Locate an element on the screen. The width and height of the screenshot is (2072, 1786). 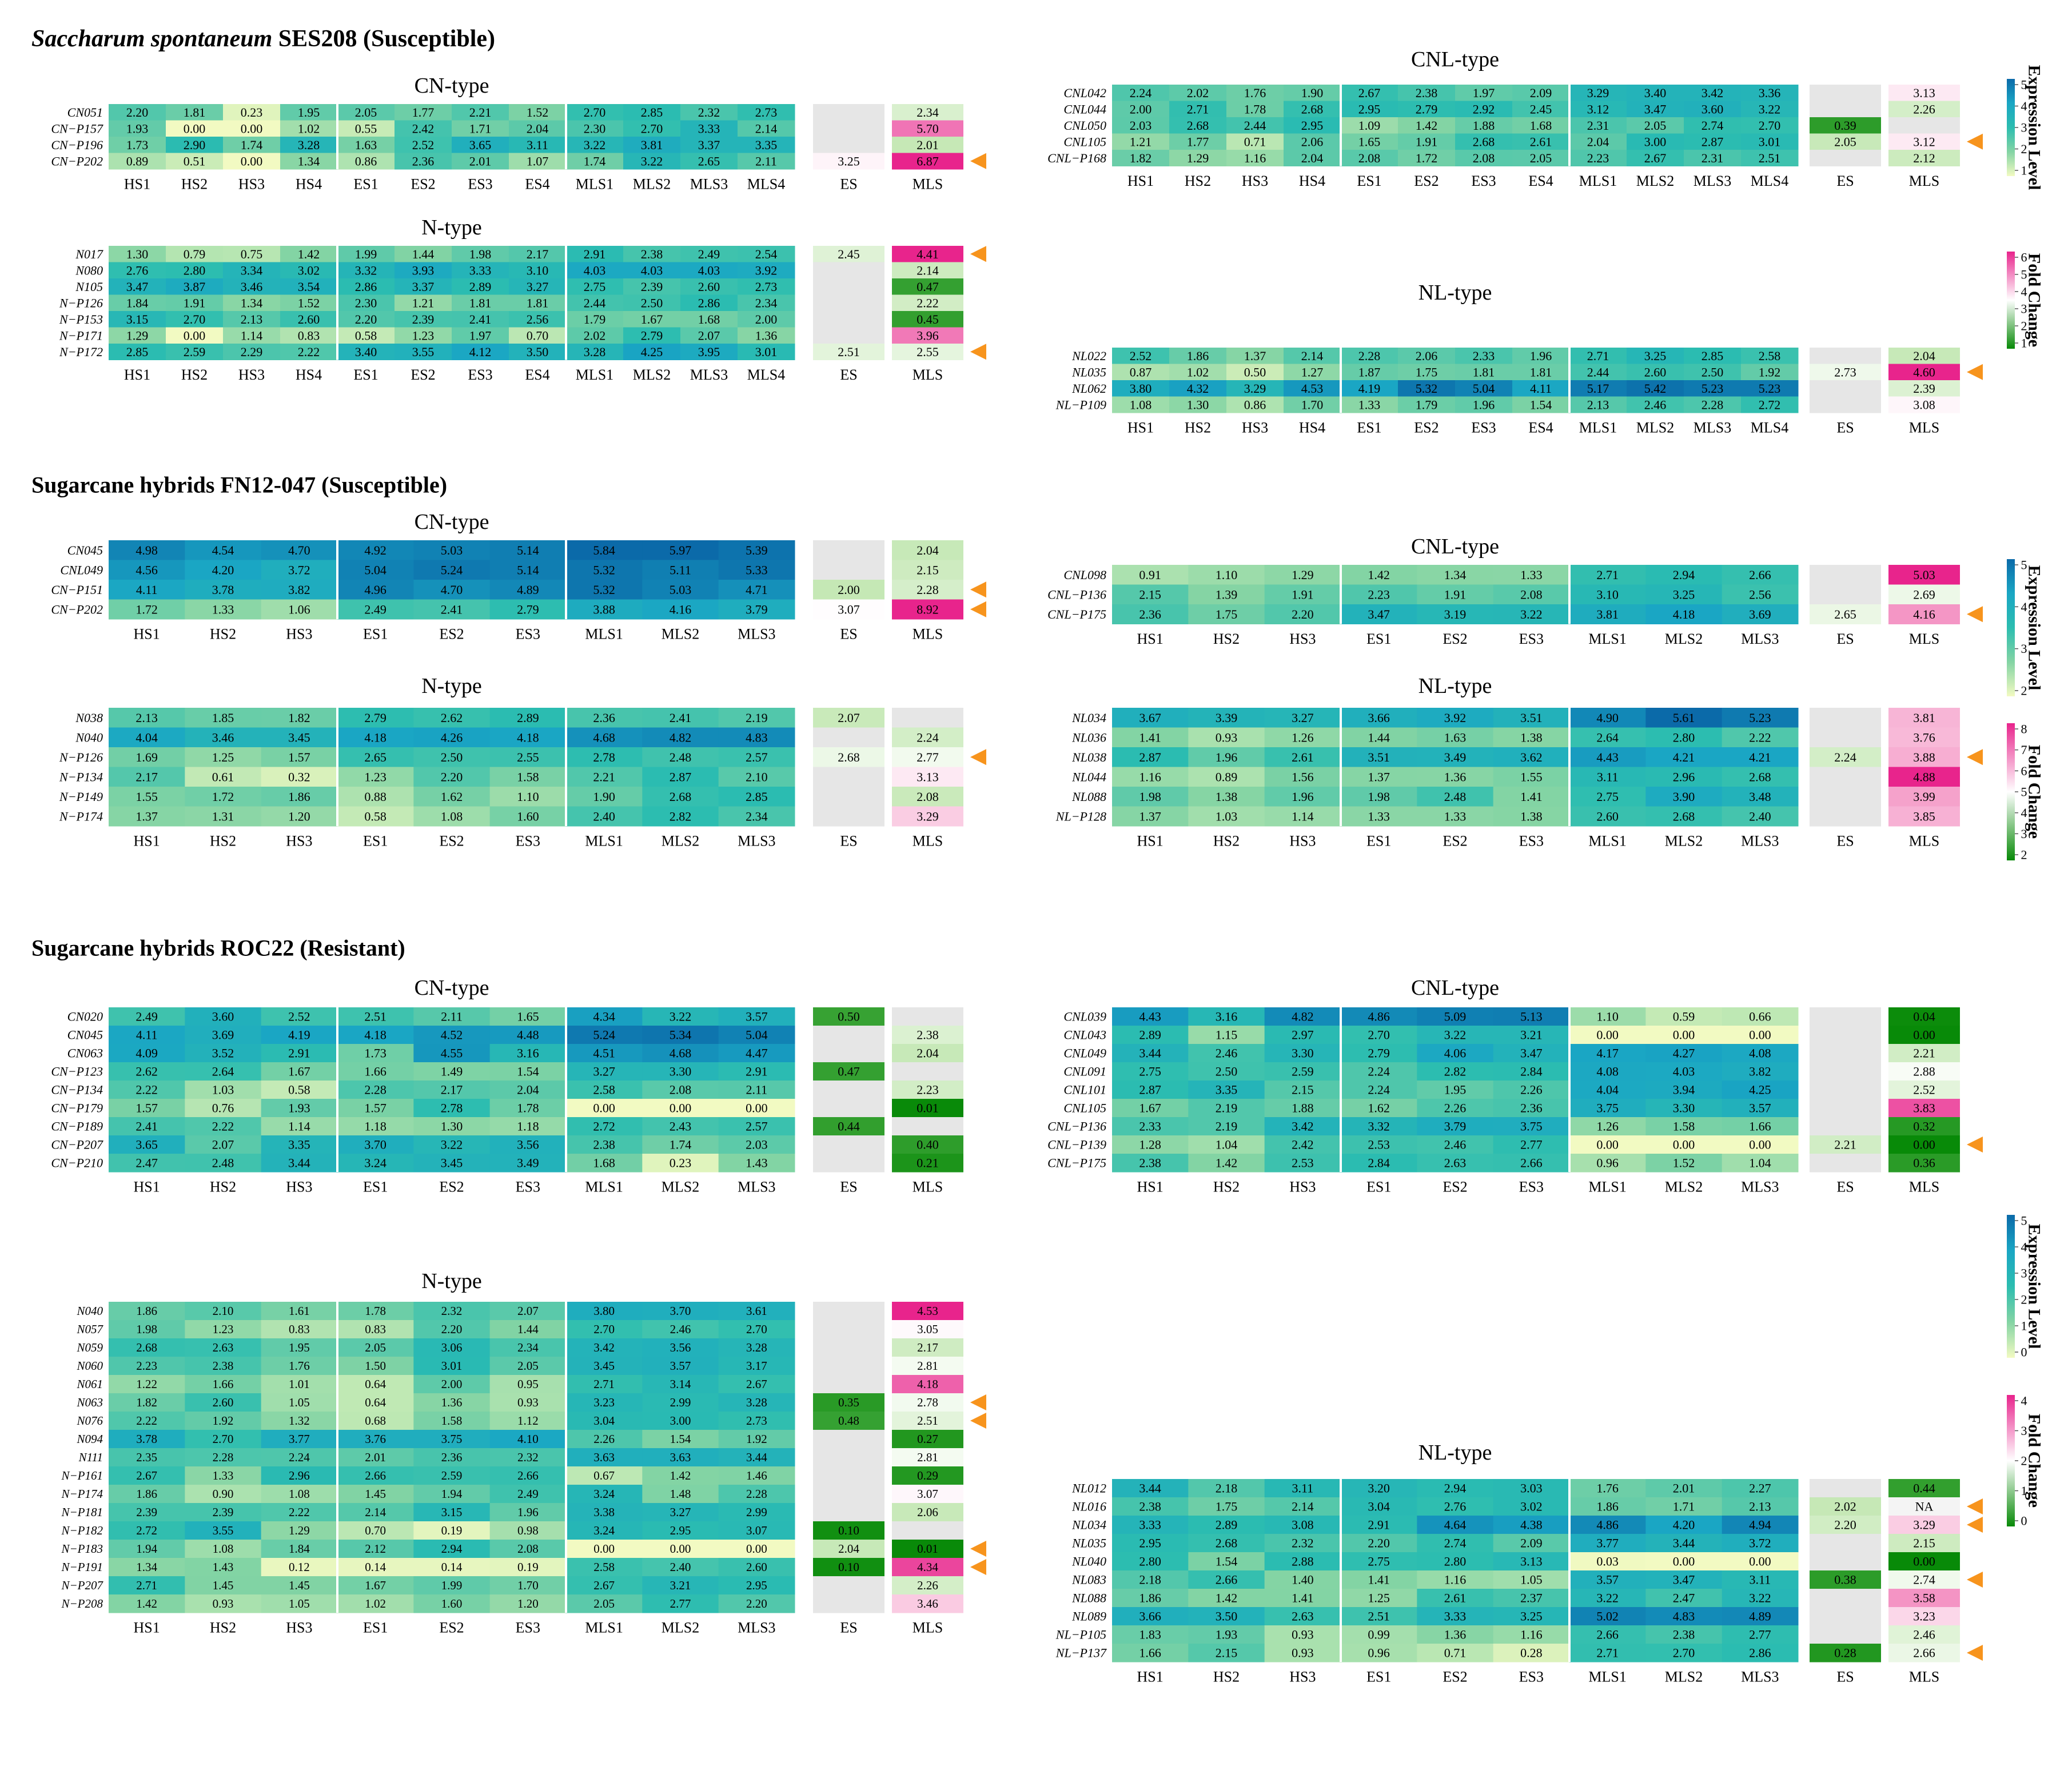
cell-value: 2.86 is located at coordinates (1760, 1653).